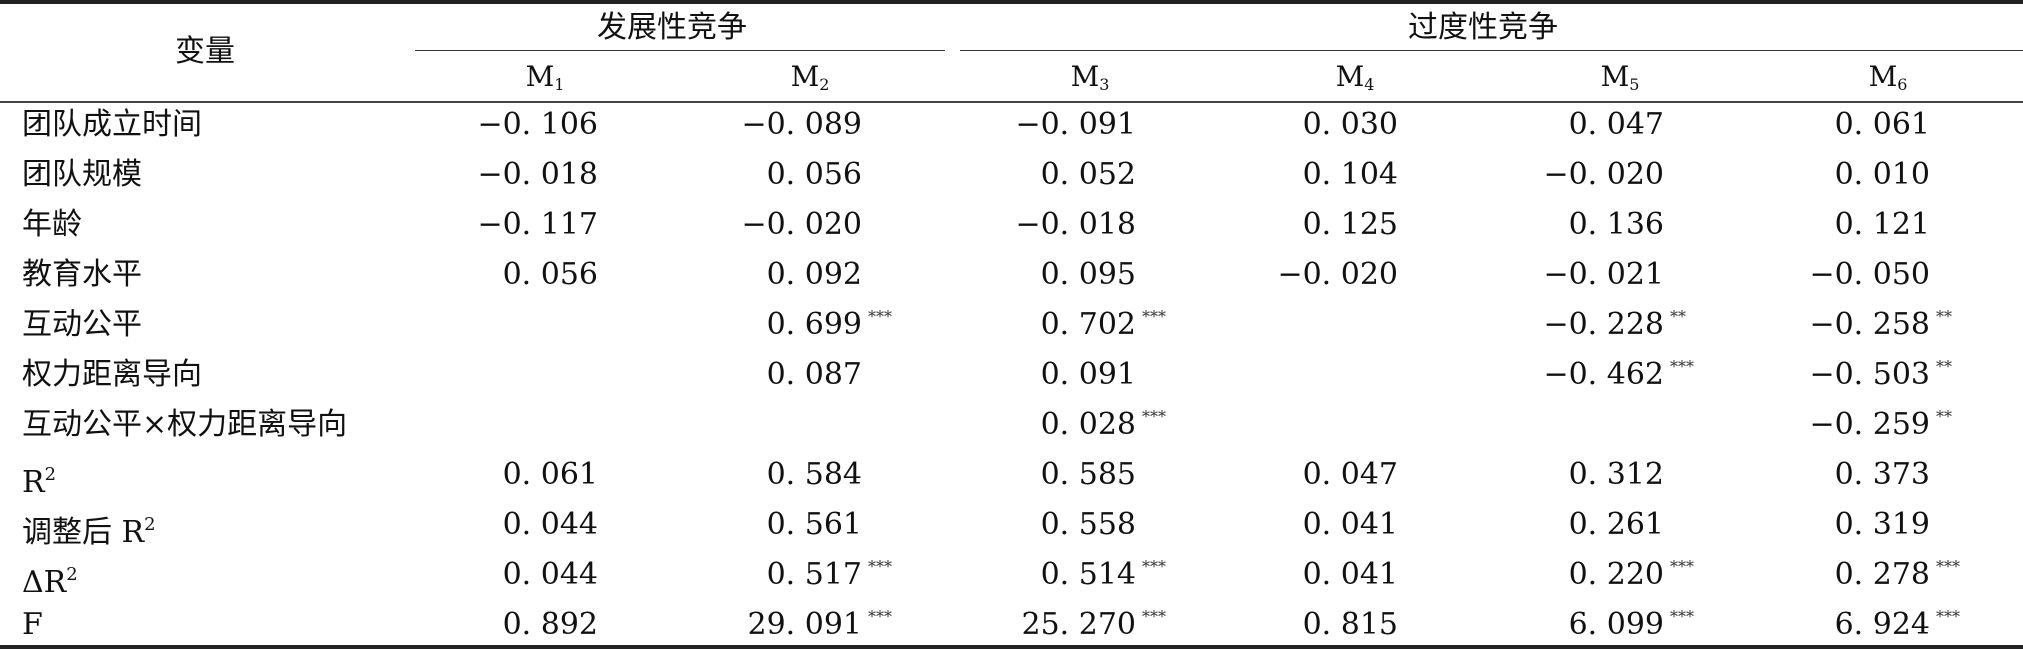 This screenshot has height=650, width=2023. I want to click on header-model-2: M2, so click(810, 81).